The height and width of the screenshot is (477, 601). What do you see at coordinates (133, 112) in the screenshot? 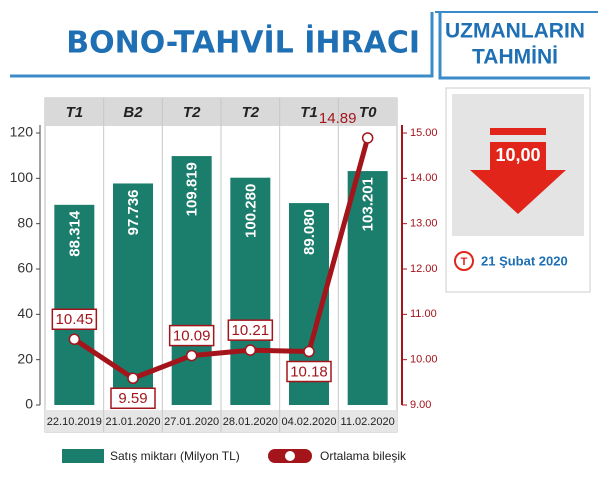
I see `code-label: B2` at bounding box center [133, 112].